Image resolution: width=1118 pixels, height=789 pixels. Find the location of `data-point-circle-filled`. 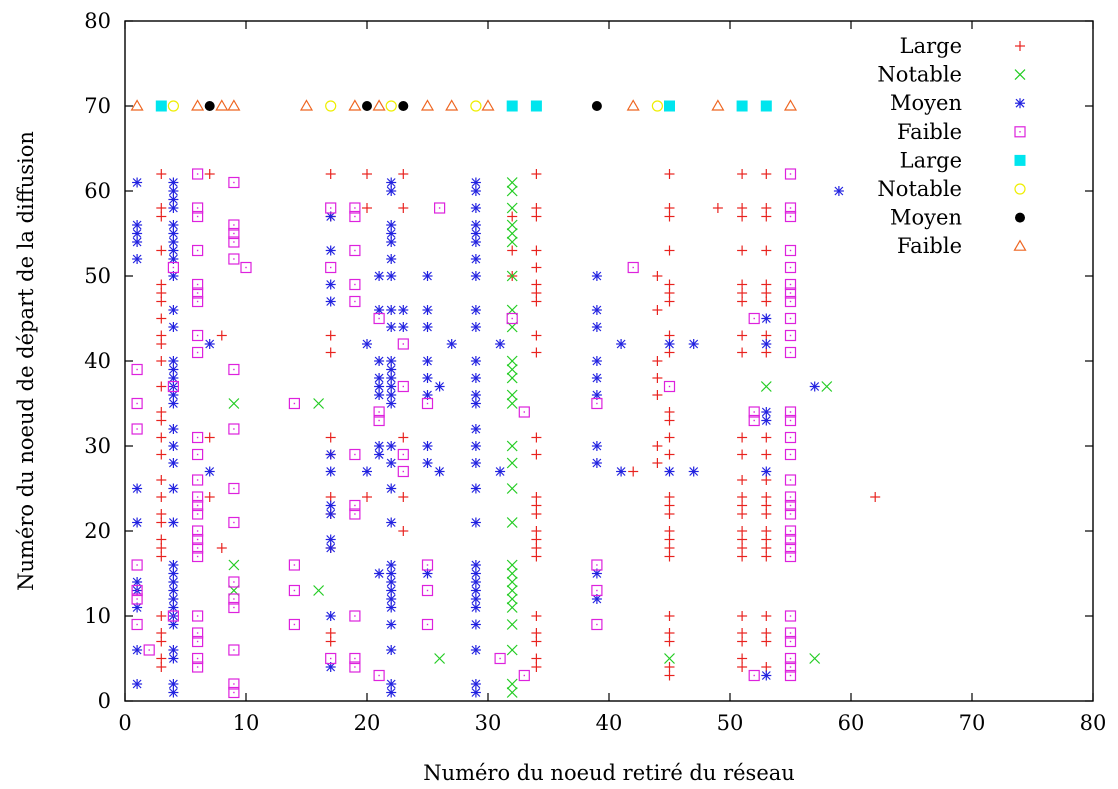

data-point-circle-filled is located at coordinates (596, 106).